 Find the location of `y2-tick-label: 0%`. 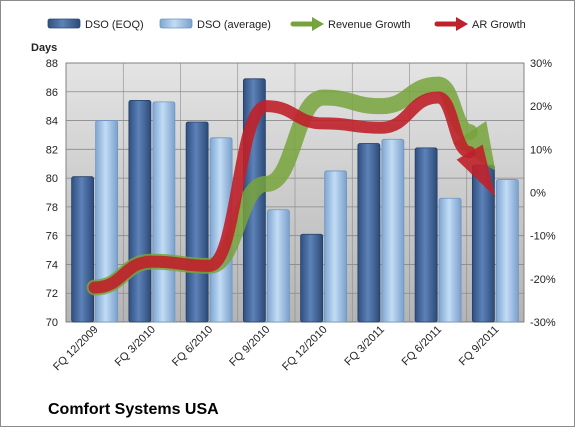

y2-tick-label: 0% is located at coordinates (538, 194).